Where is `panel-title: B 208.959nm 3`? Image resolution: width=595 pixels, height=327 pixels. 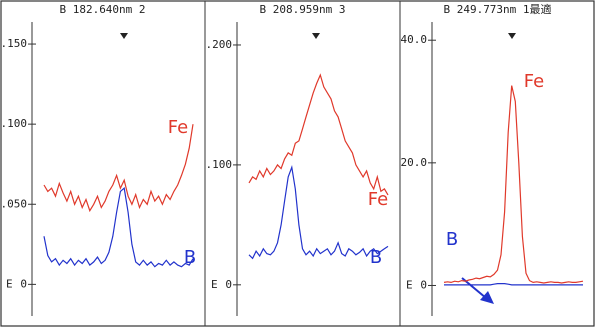
panel-title: B 208.959nm 3 is located at coordinates (302, 9).